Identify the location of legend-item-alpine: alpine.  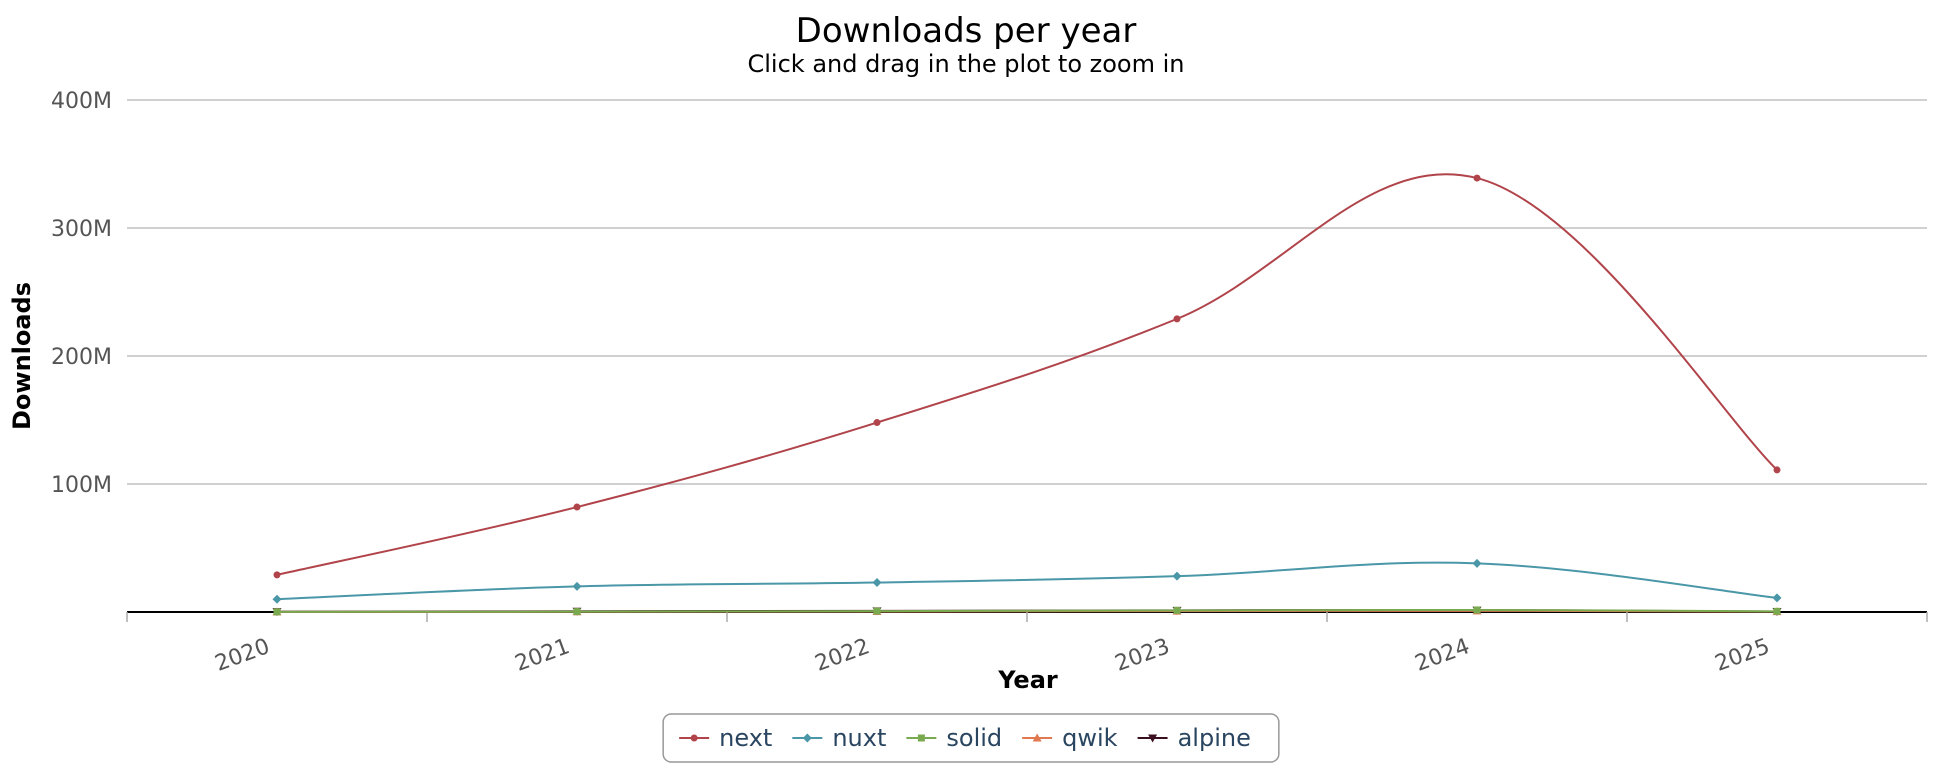
(1194, 738).